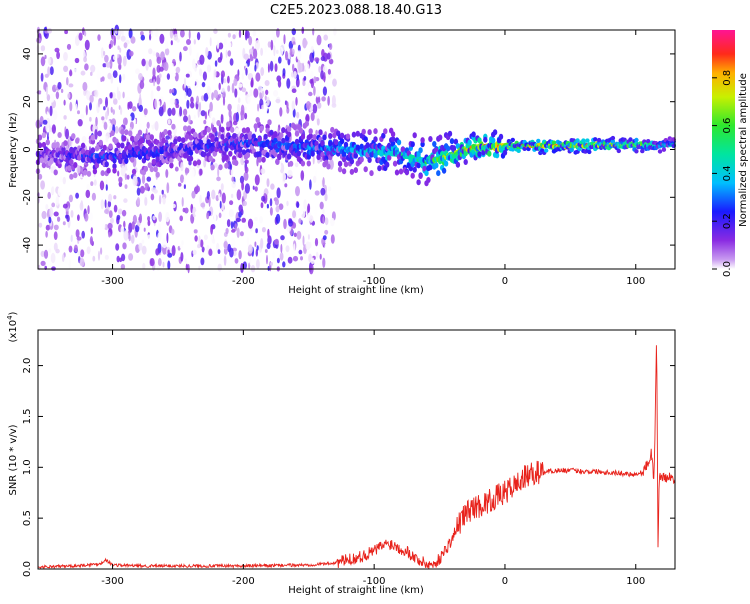  Describe the element at coordinates (356, 590) in the screenshot. I see `snr-x-axis-label: Height of straight line (km)` at that location.